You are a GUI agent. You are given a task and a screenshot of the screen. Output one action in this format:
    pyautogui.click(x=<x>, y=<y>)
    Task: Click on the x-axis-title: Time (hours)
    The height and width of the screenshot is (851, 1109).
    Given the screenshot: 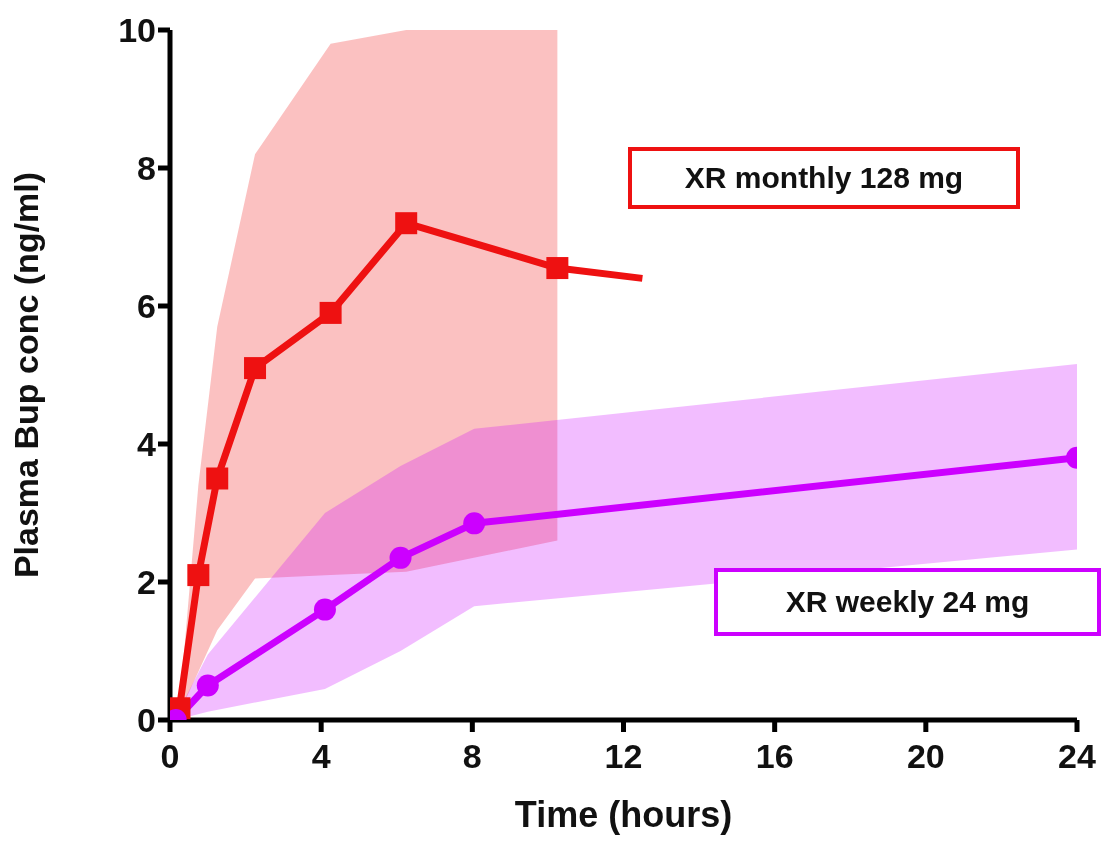 What is the action you would take?
    pyautogui.click(x=623, y=814)
    